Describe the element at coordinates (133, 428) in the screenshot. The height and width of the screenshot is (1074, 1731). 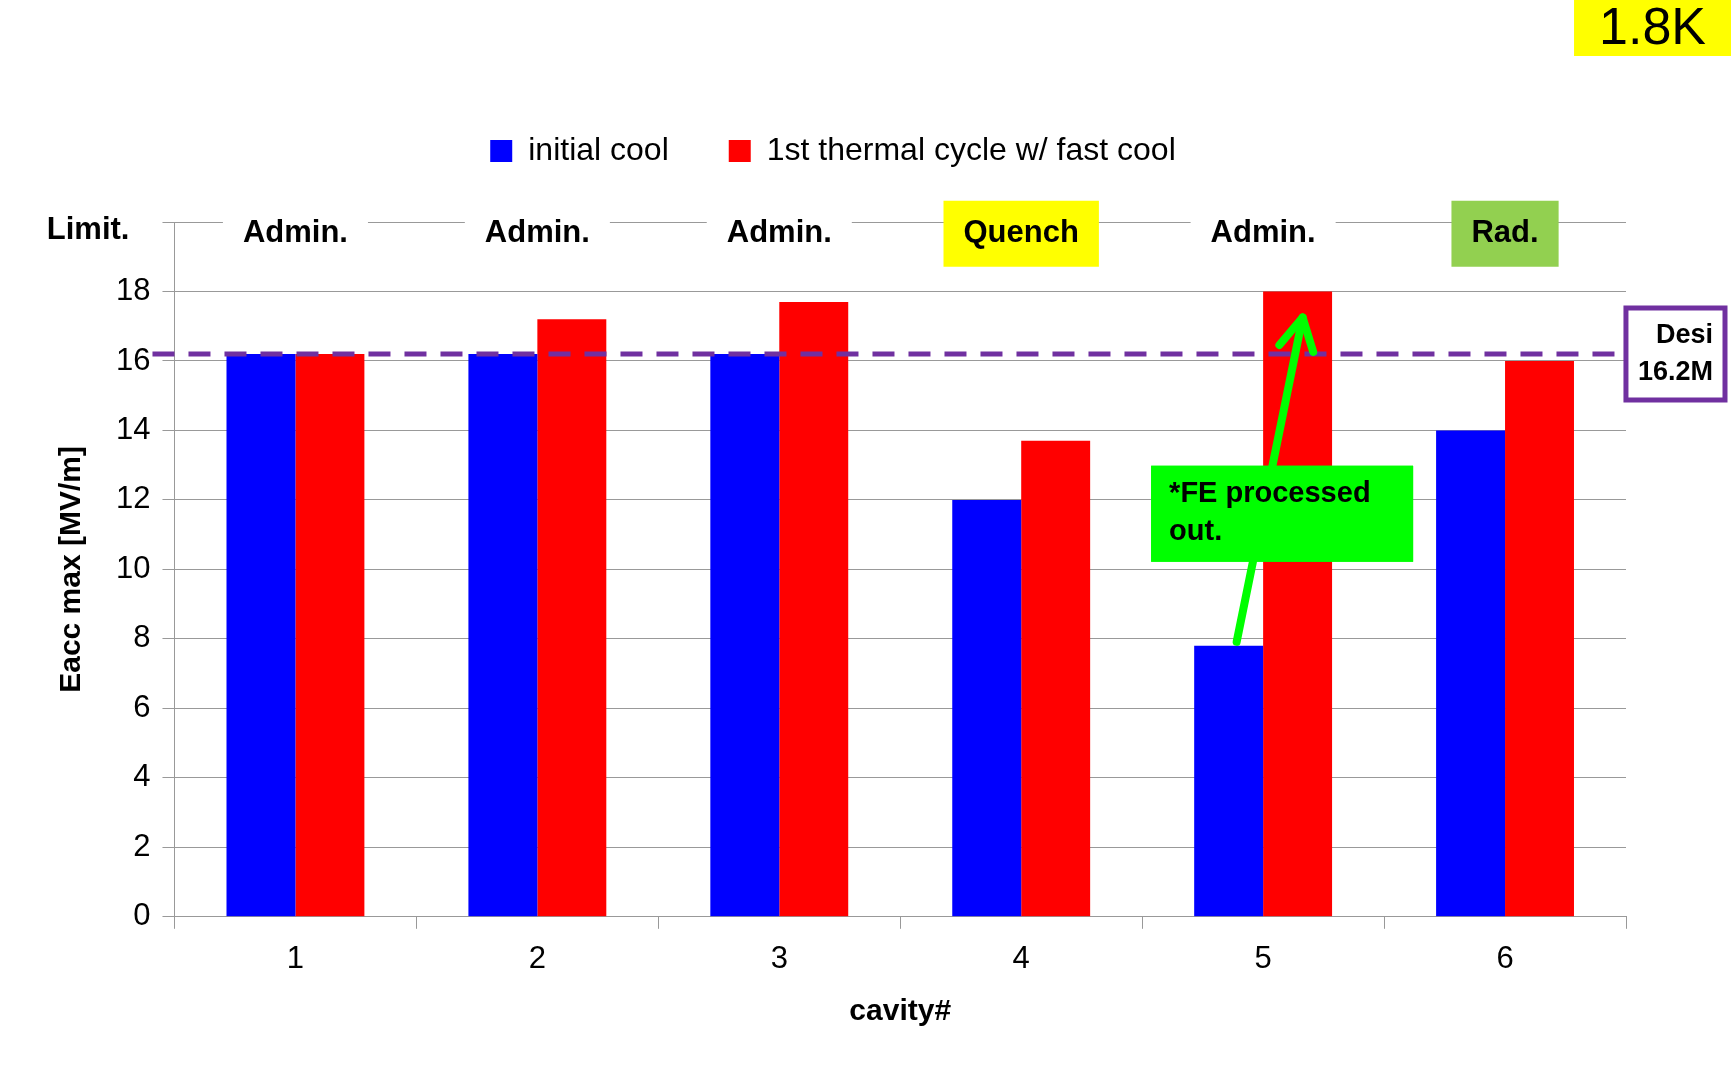
I see `y-tick-label: 14` at that location.